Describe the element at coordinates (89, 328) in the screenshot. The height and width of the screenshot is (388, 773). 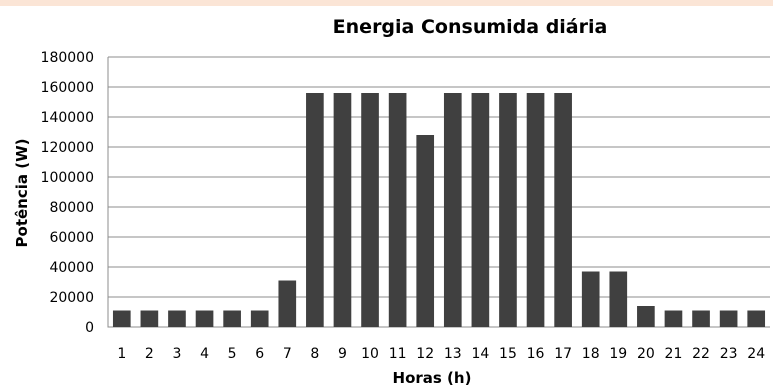
I see `y-tick-label: 0` at that location.